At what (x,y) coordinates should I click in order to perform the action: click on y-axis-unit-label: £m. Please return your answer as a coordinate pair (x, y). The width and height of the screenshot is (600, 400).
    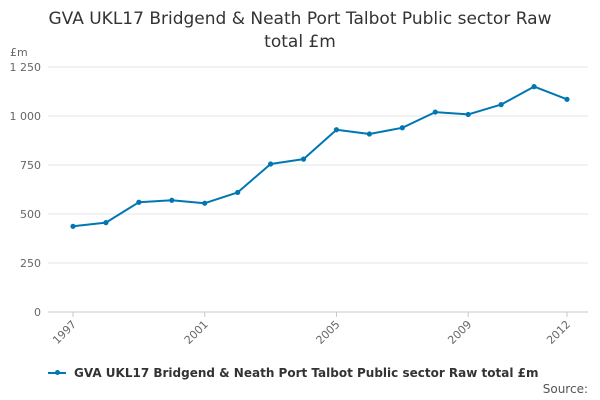
    Looking at the image, I should click on (19, 52).